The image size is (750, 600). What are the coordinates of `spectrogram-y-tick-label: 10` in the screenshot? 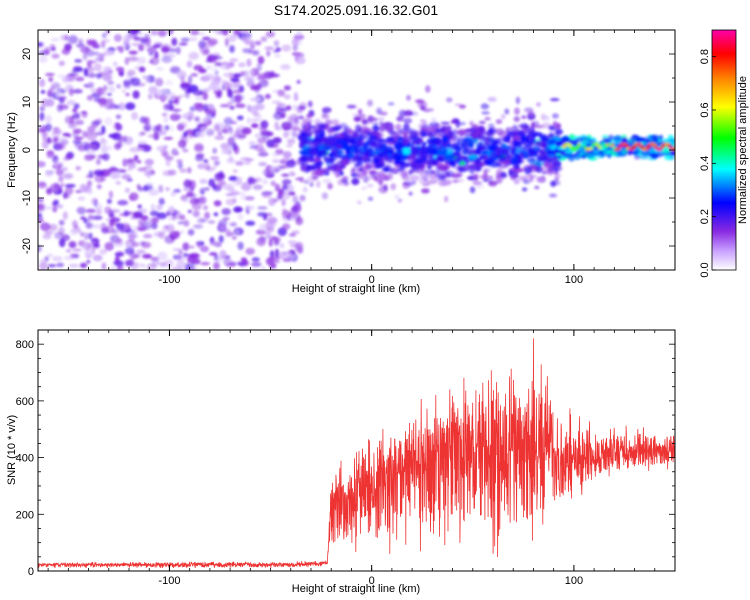 It's located at (27, 102).